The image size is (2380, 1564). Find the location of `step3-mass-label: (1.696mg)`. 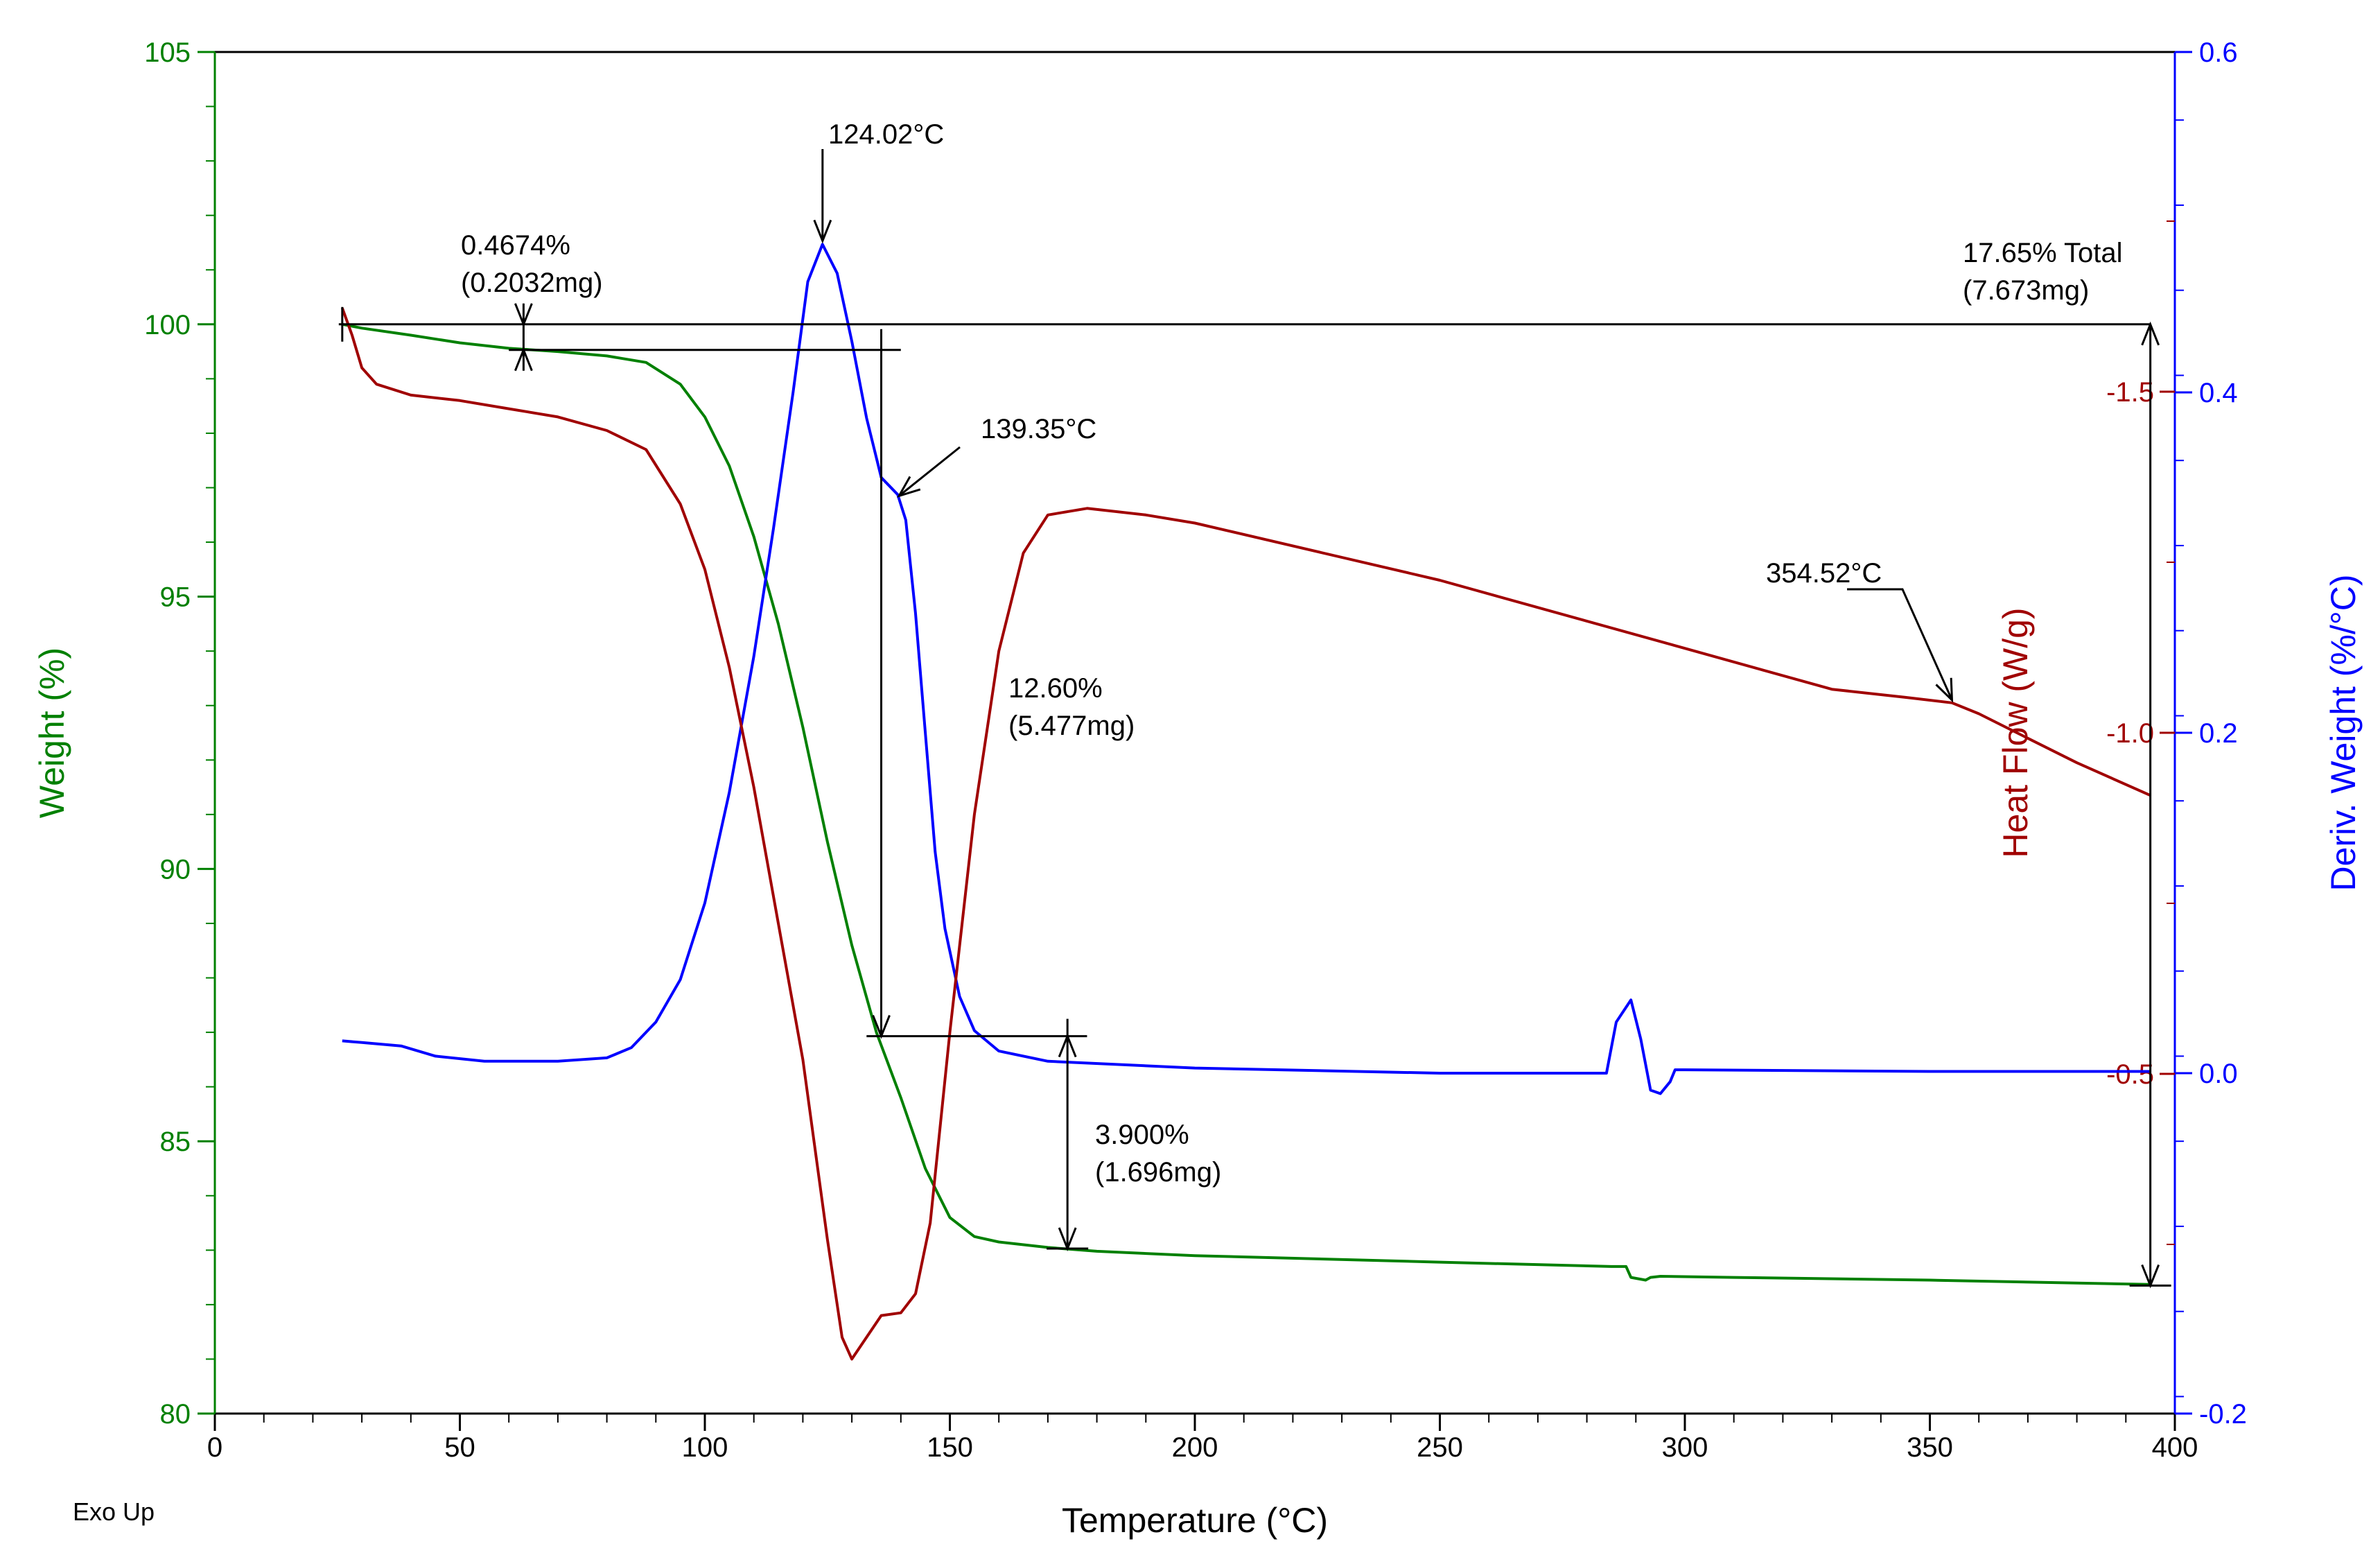

step3-mass-label: (1.696mg) is located at coordinates (1158, 1172).